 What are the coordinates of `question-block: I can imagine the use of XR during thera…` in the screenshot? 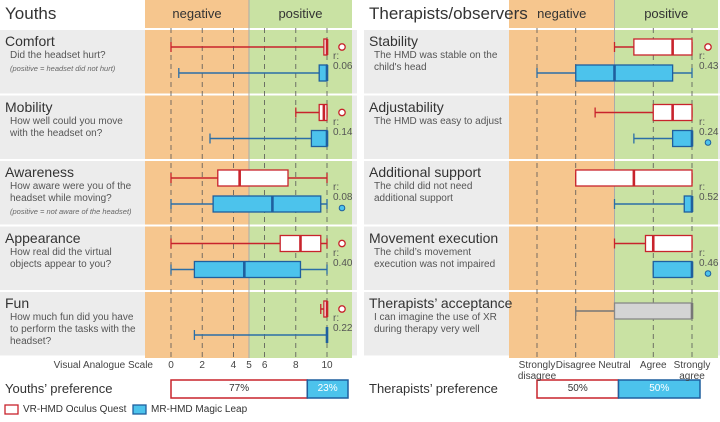 It's located at (439, 324).